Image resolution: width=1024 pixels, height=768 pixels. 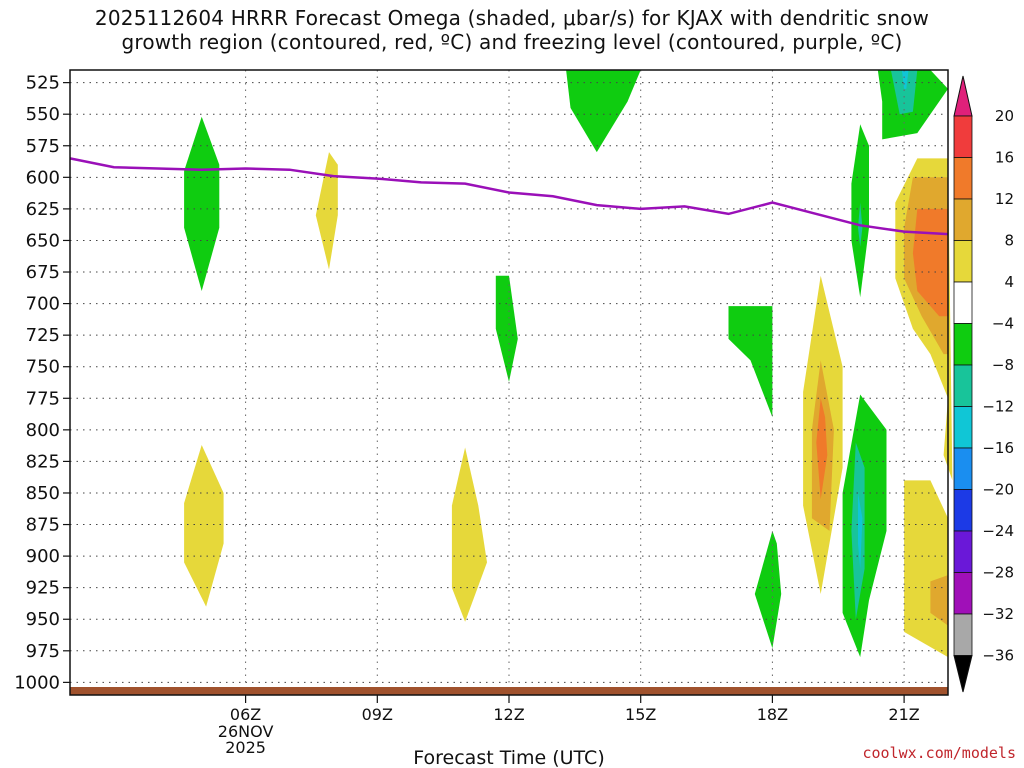 I want to click on omega-region-upward-left-tower, so click(x=202, y=203).